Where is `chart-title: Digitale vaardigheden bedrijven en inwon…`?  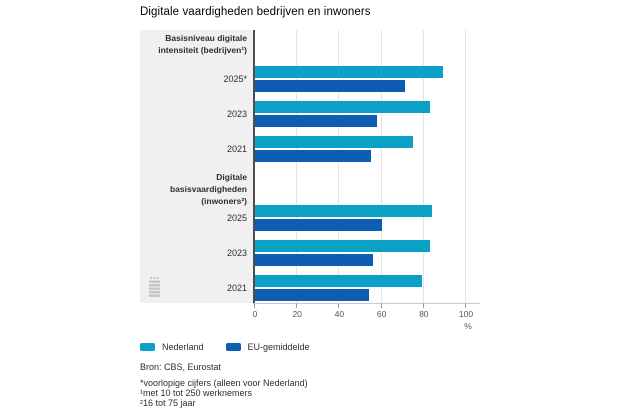 chart-title: Digitale vaardigheden bedrijven en inwon… is located at coordinates (255, 12).